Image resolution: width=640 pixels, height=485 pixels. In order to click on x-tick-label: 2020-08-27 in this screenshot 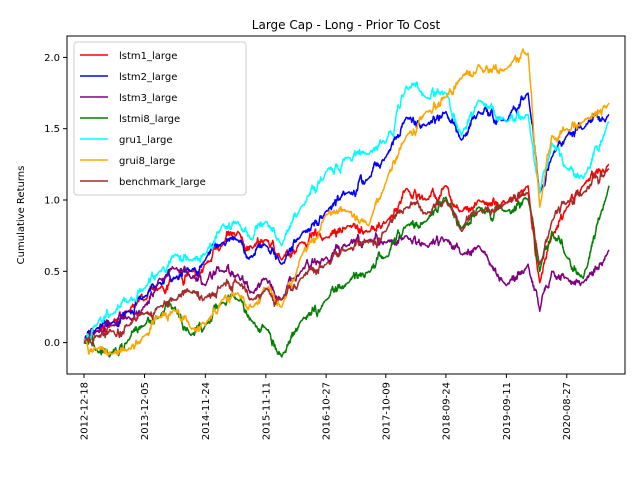, I will do `click(567, 411)`.